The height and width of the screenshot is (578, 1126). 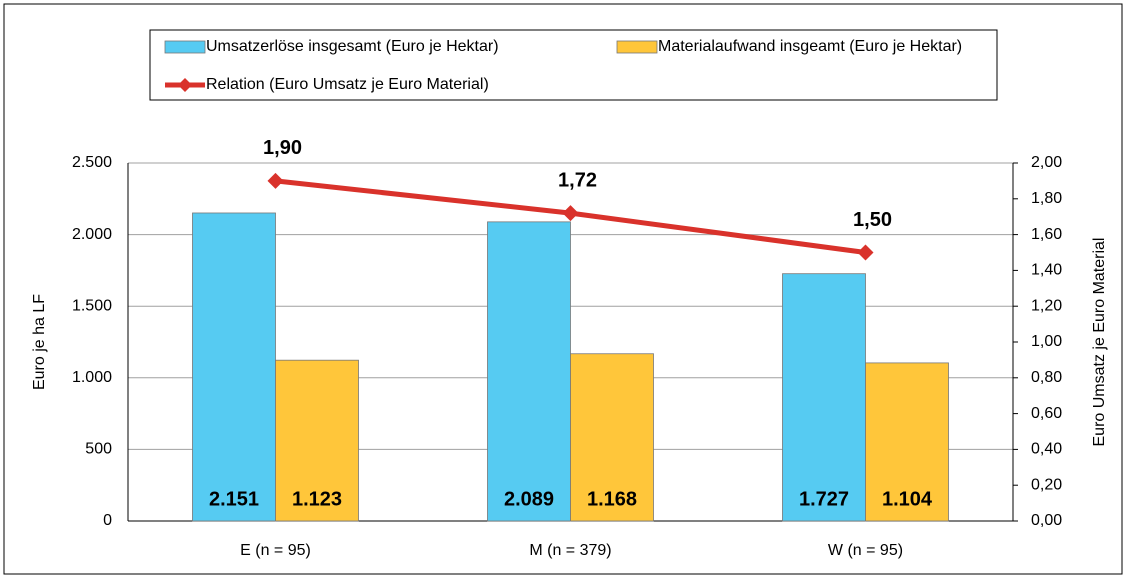 I want to click on legend-label: Relation (Euro Umsatz je Euro Material), so click(x=347, y=84).